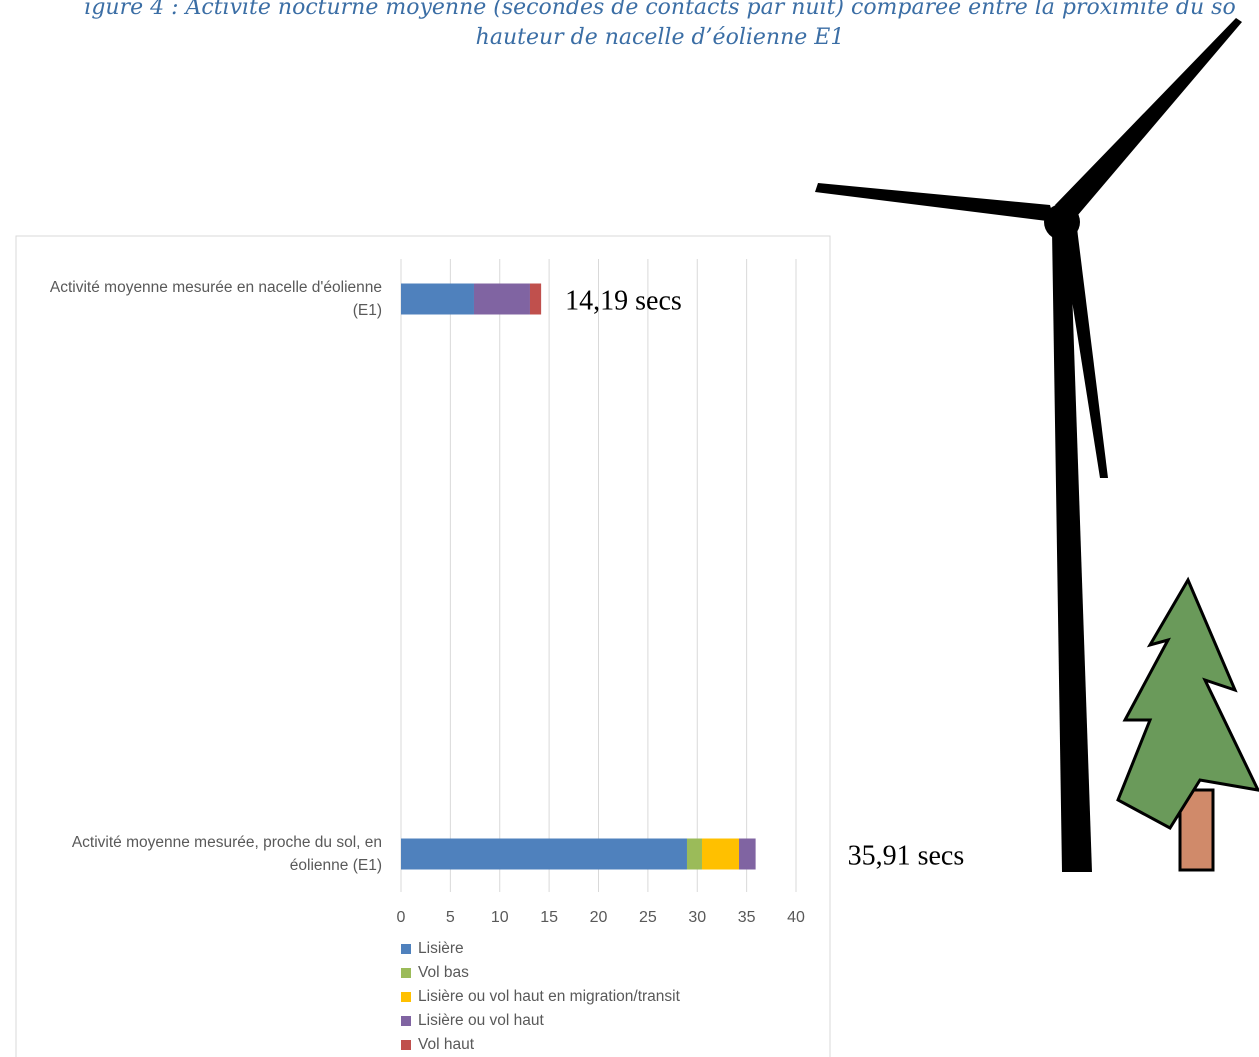 The height and width of the screenshot is (1057, 1259). I want to click on x-tick-label: 5, so click(450, 917).